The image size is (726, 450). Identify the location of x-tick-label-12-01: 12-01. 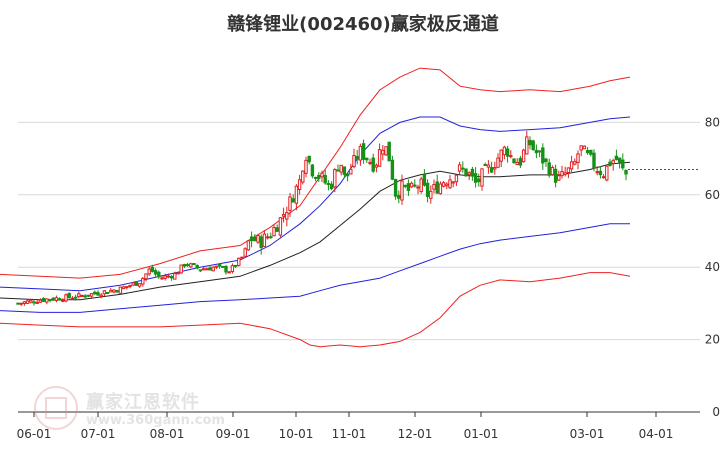
(415, 434).